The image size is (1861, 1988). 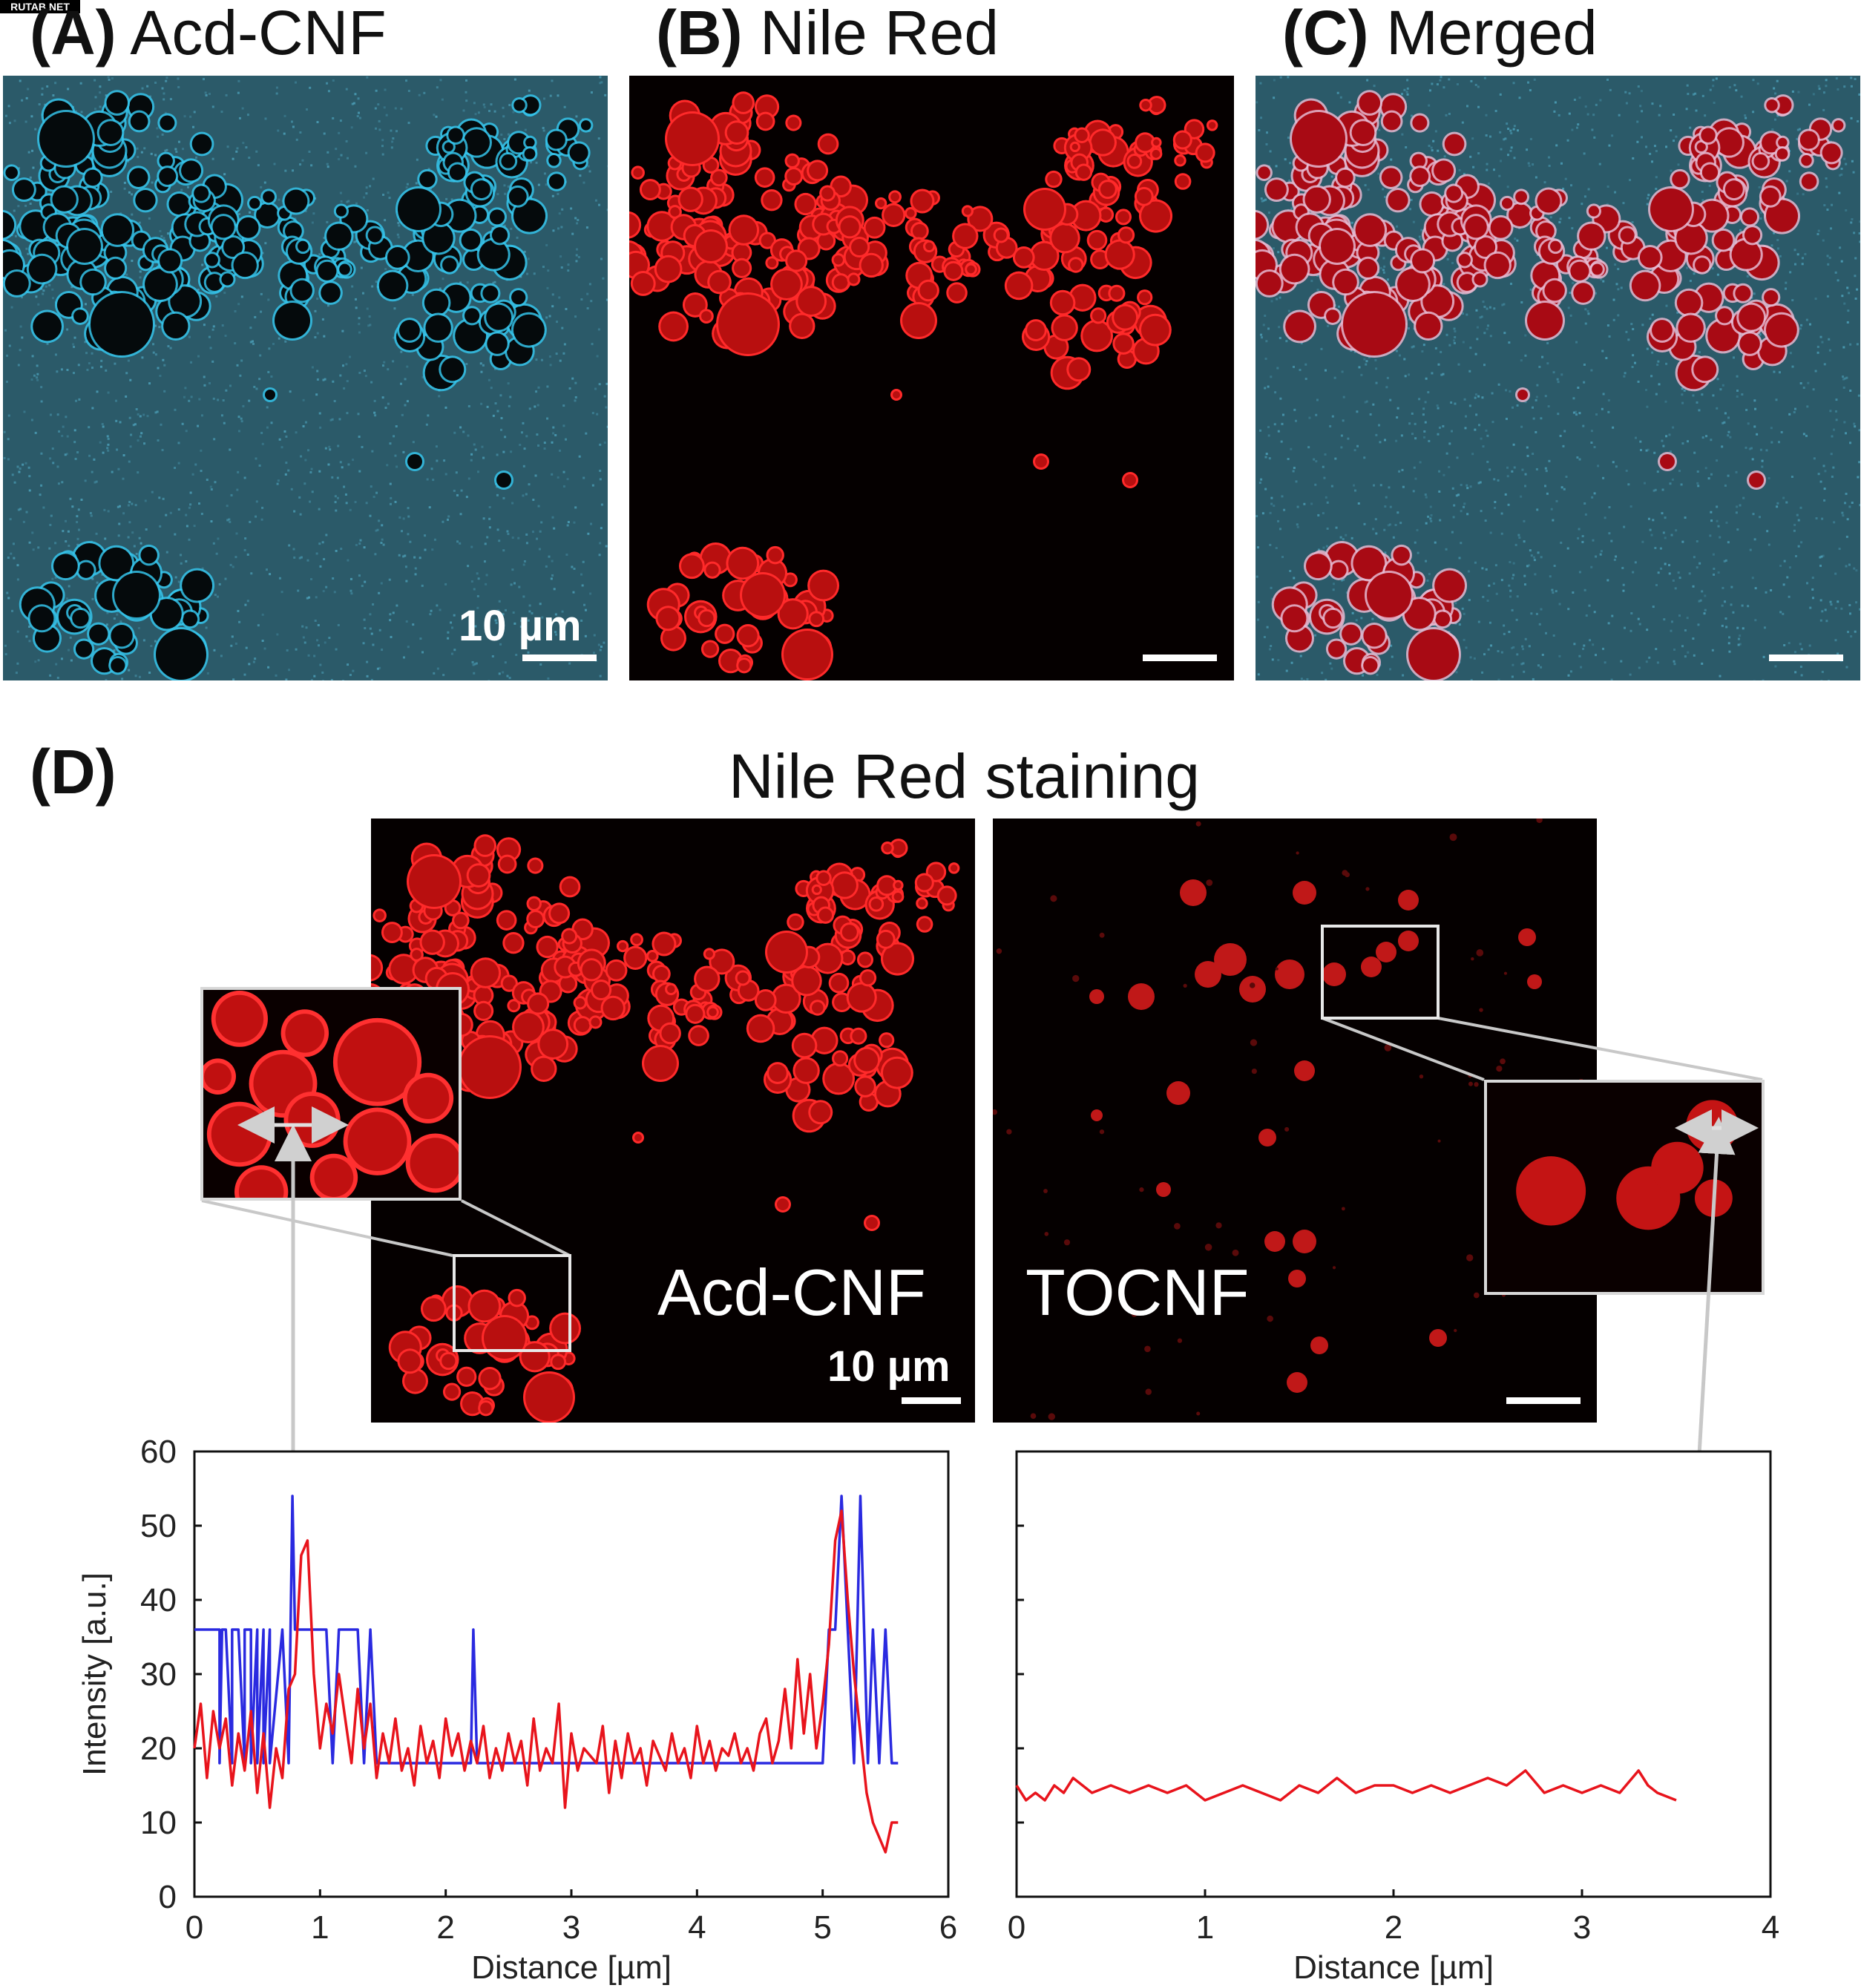 I want to click on panel-c-title: (C) Merged, so click(x=1440, y=32).